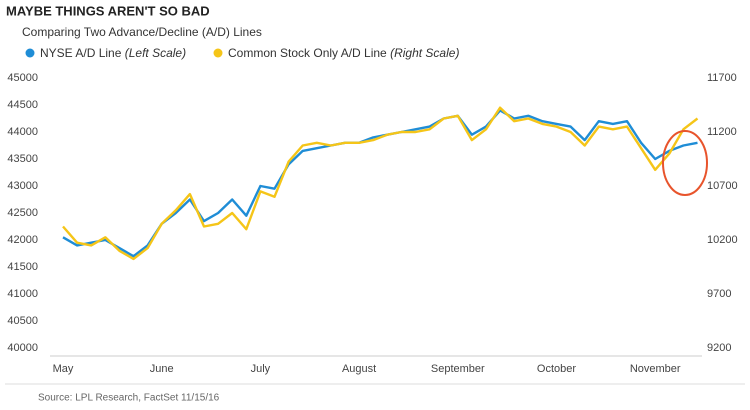 The width and height of the screenshot is (750, 410). I want to click on x-tick-label: June, so click(162, 369).